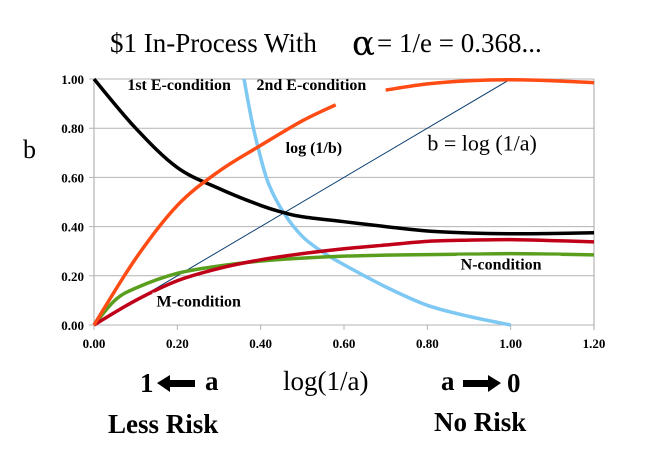  I want to click on x-tick-label: 1.00, so click(510, 343).